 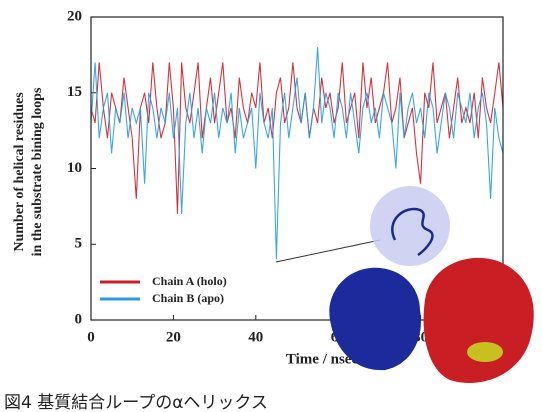 I want to click on legend-label: Chain A (holo), so click(x=189, y=281).